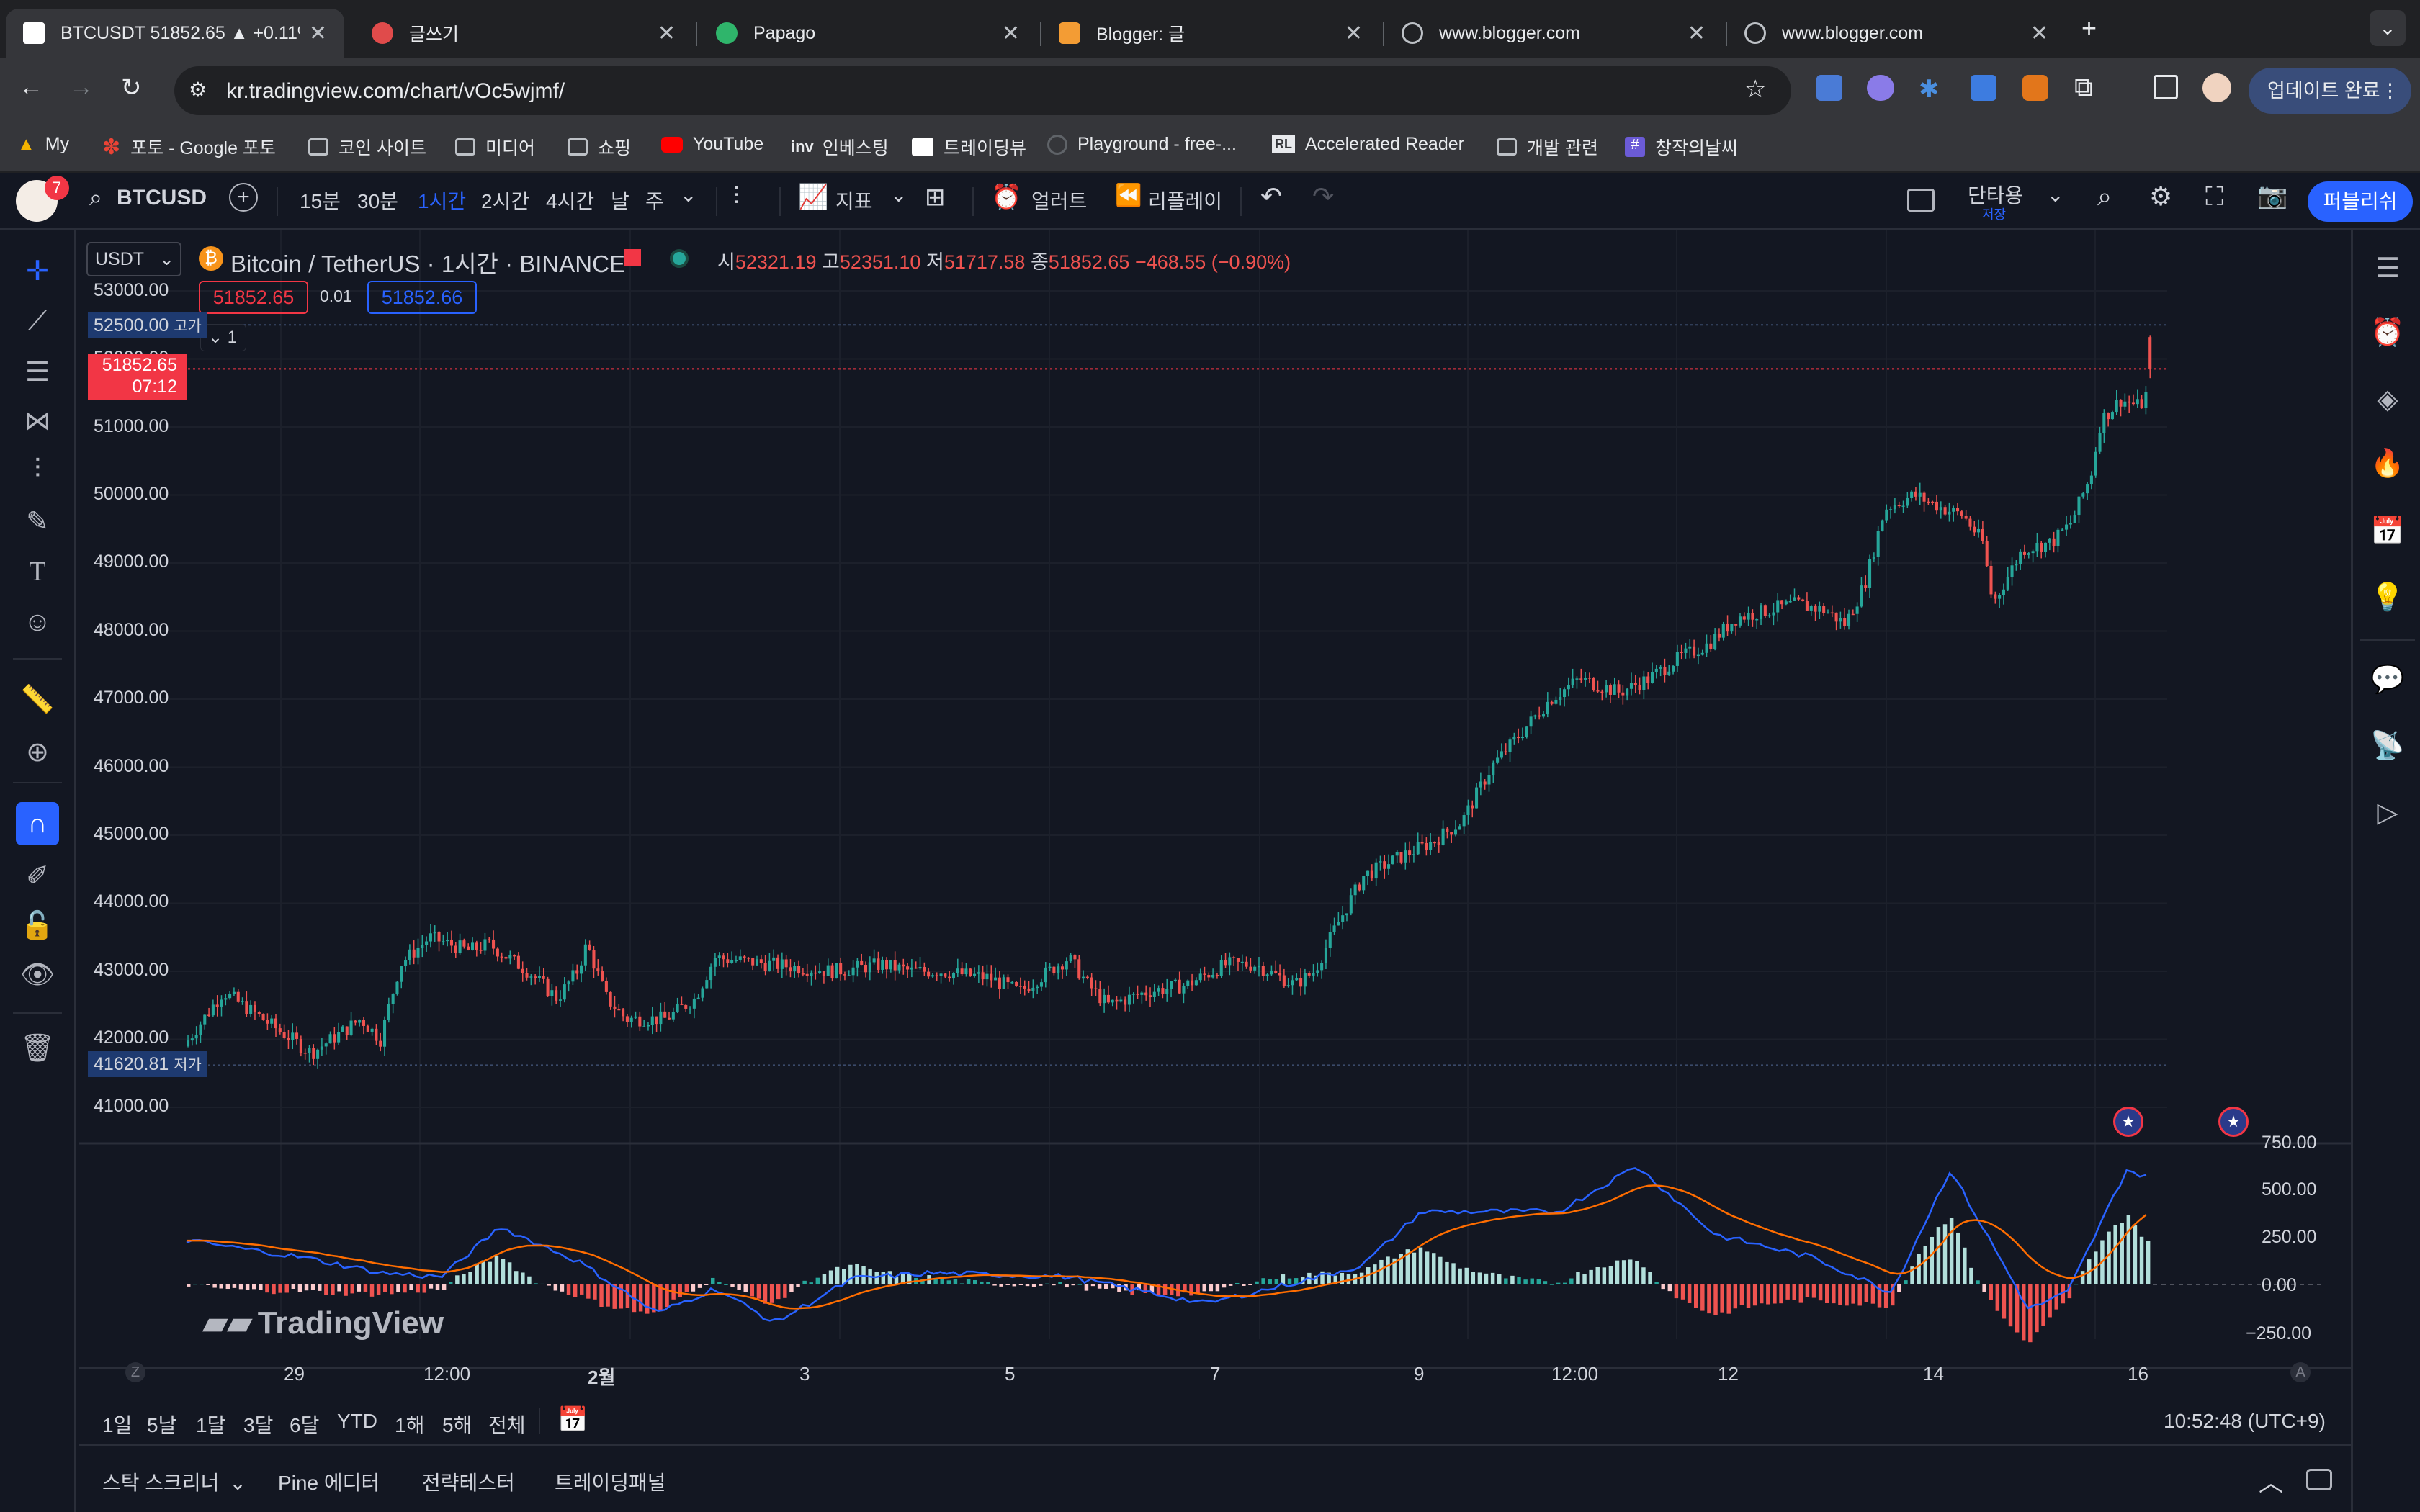  Describe the element at coordinates (599, 147) in the screenshot. I see `bookmark-folder-shopping: 쇼핑` at that location.